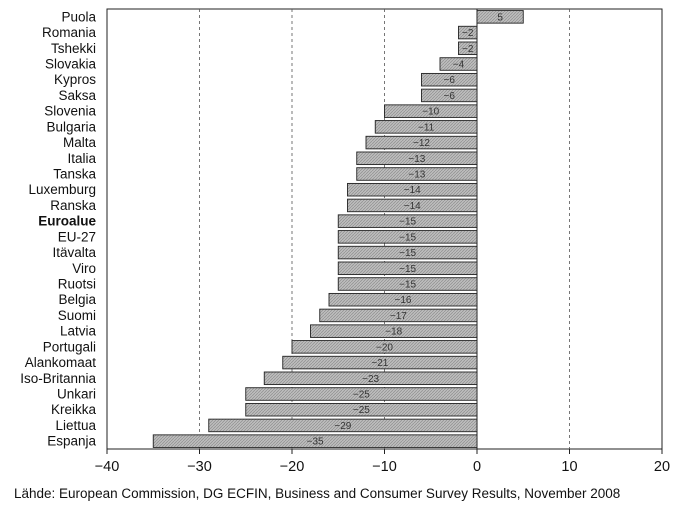 This screenshot has height=506, width=685. Describe the element at coordinates (292, 467) in the screenshot. I see `x-tick-label: −20` at that location.